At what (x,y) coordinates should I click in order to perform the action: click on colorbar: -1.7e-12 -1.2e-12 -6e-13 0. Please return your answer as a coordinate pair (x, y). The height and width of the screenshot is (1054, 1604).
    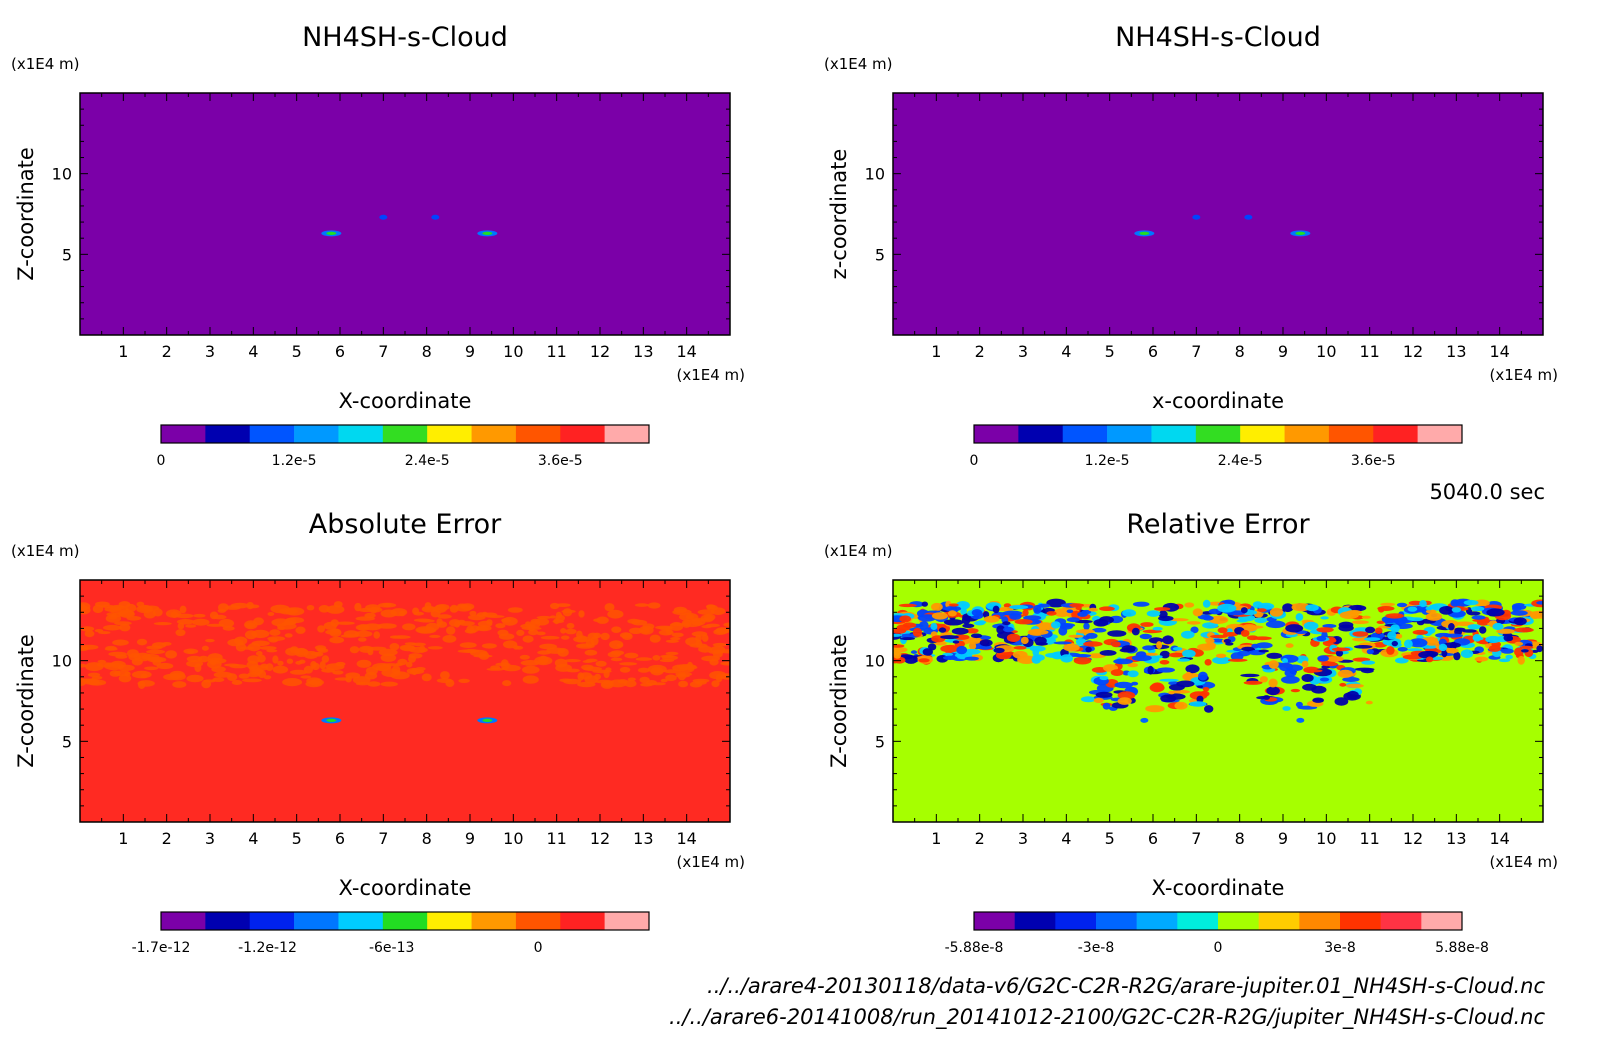
    Looking at the image, I should click on (391, 933).